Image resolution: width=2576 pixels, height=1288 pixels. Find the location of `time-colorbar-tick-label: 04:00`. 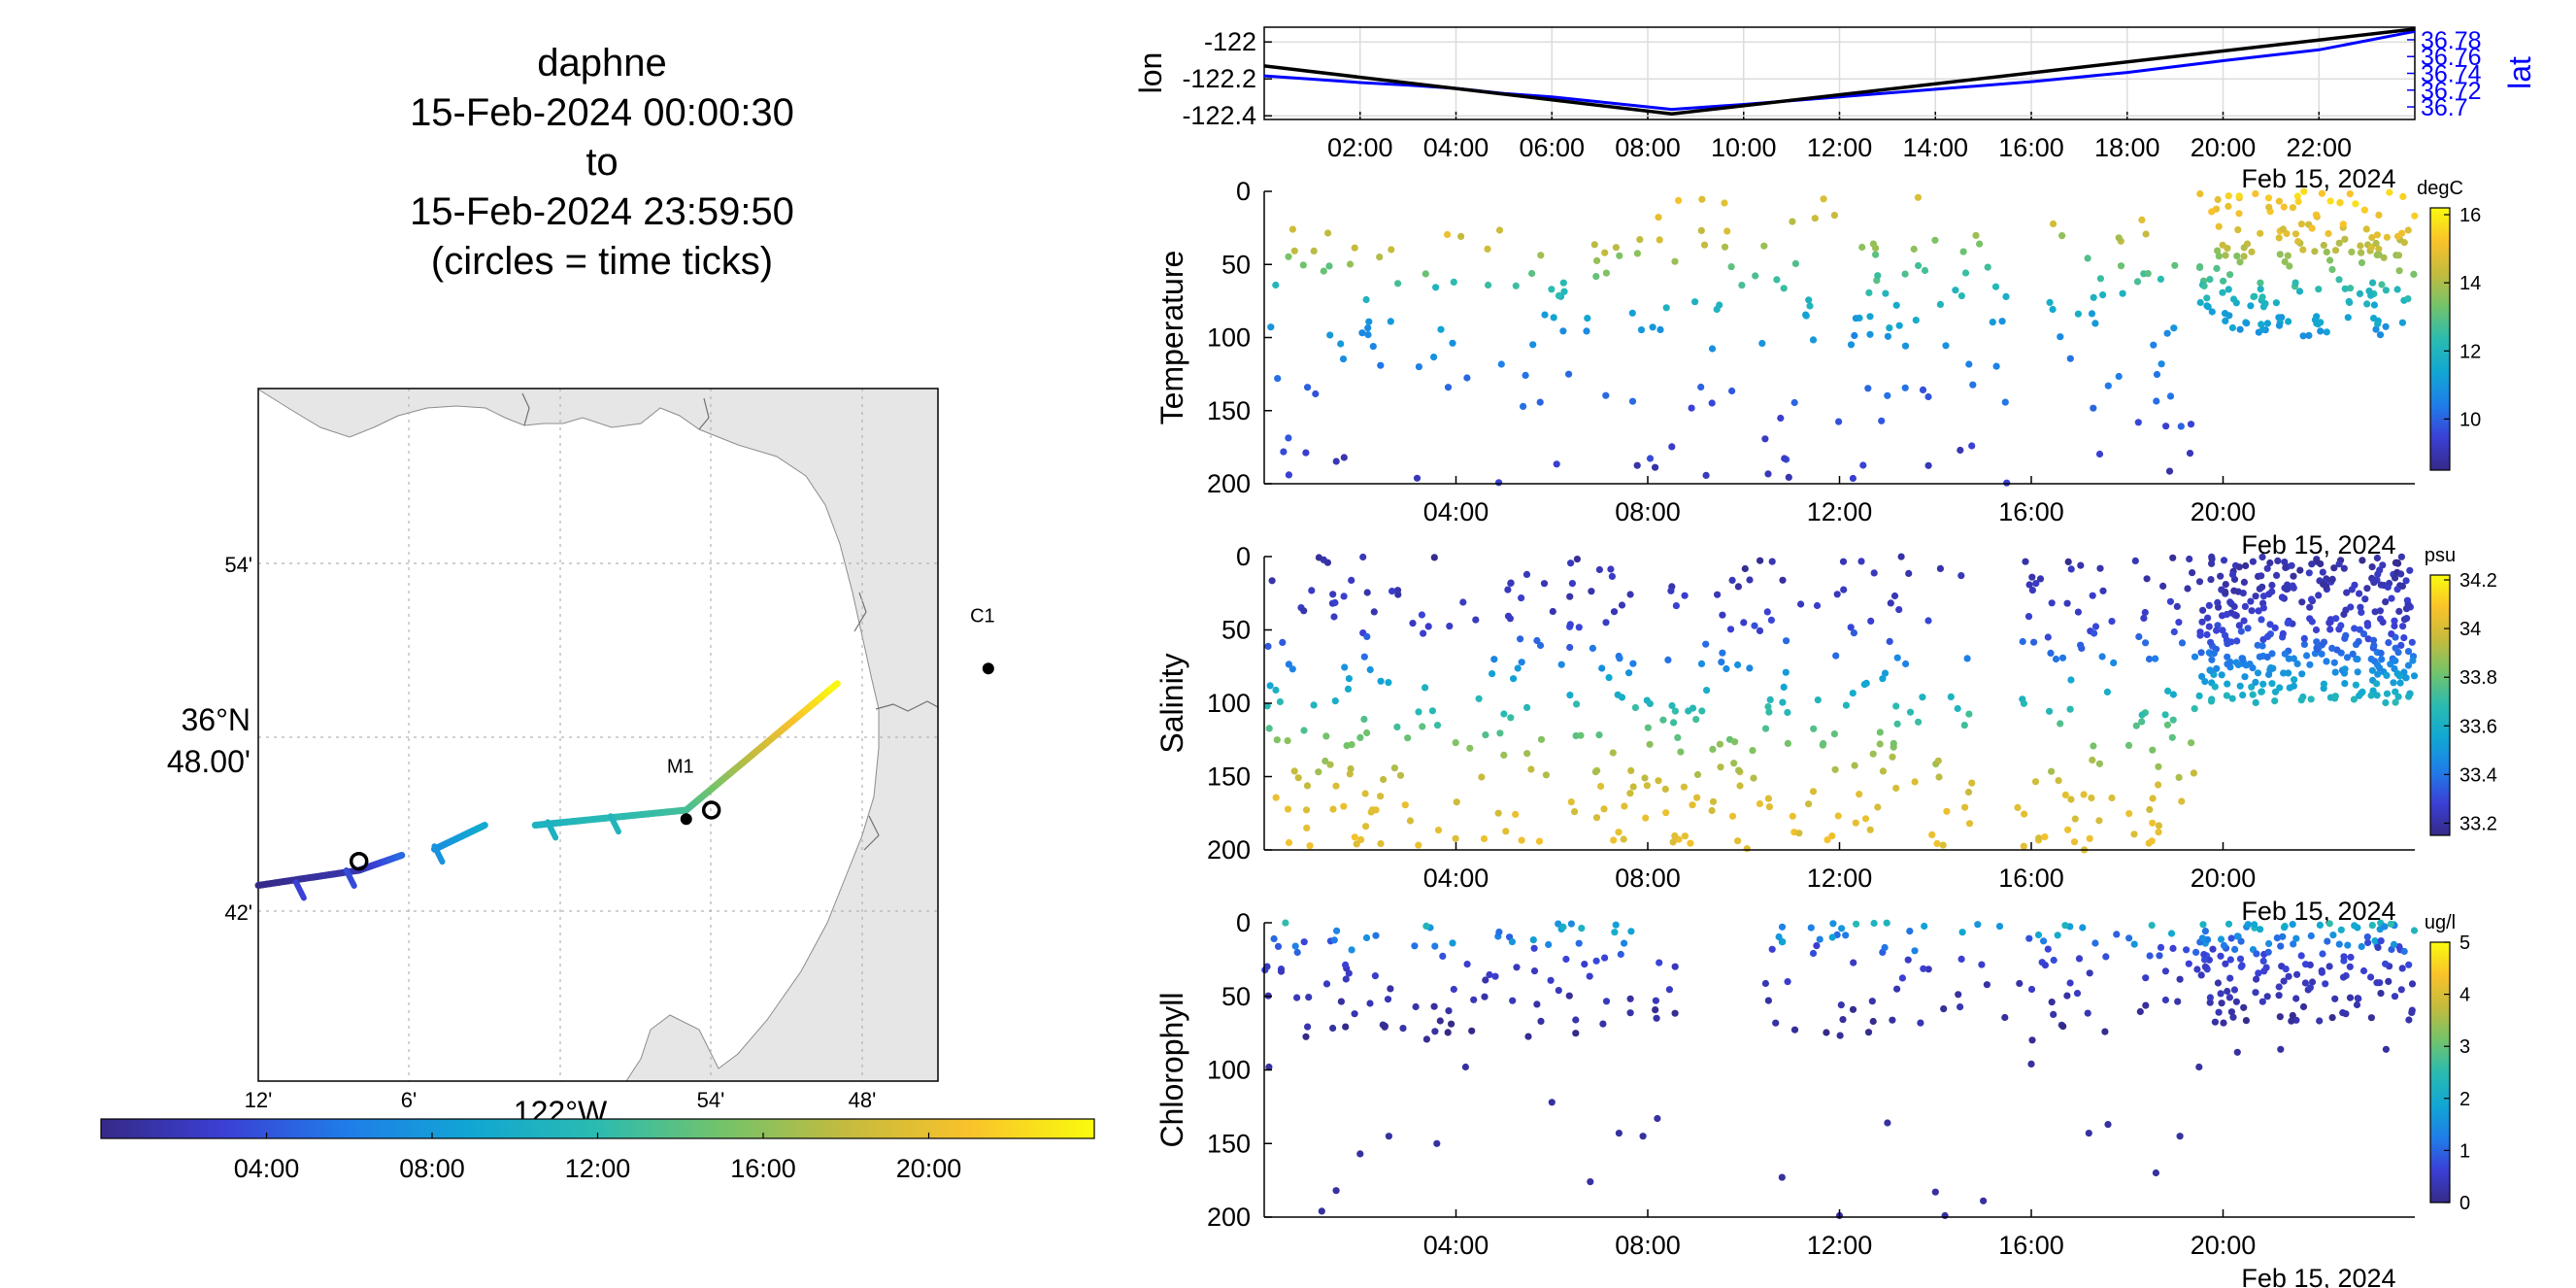

time-colorbar-tick-label: 04:00 is located at coordinates (267, 1168).